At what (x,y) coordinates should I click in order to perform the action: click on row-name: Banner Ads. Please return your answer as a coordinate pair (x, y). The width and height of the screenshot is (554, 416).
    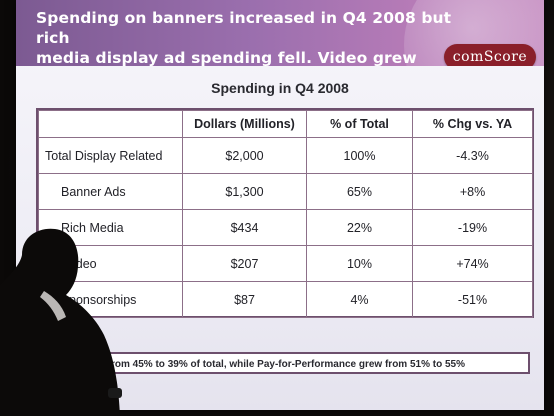
    Looking at the image, I should click on (110, 191).